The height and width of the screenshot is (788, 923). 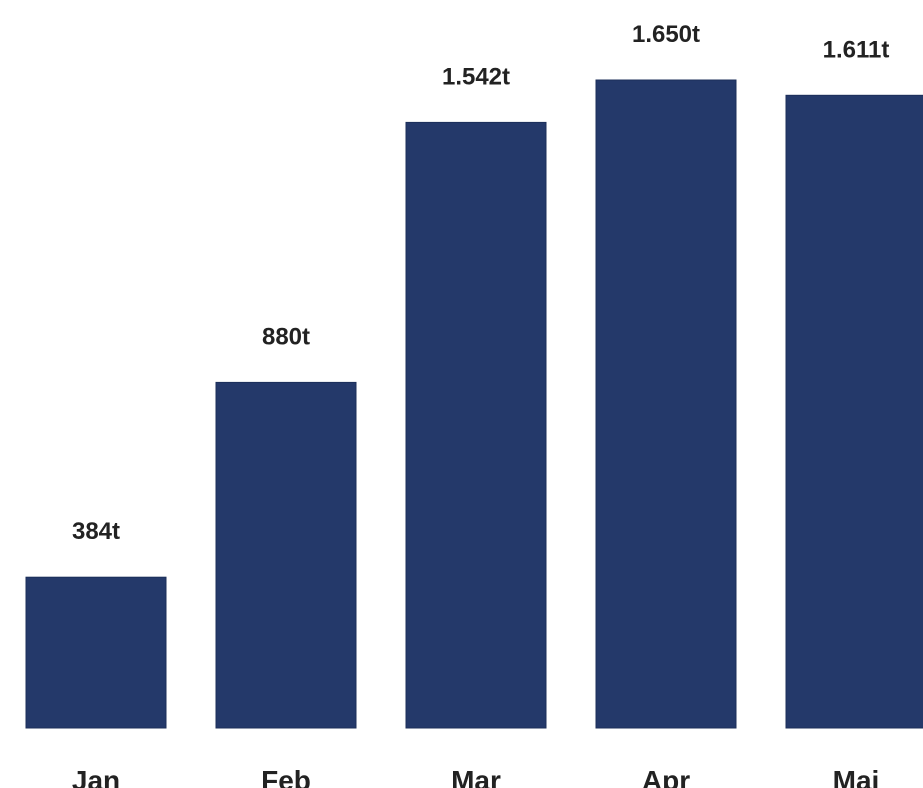 What do you see at coordinates (476, 425) in the screenshot?
I see `bar-mar` at bounding box center [476, 425].